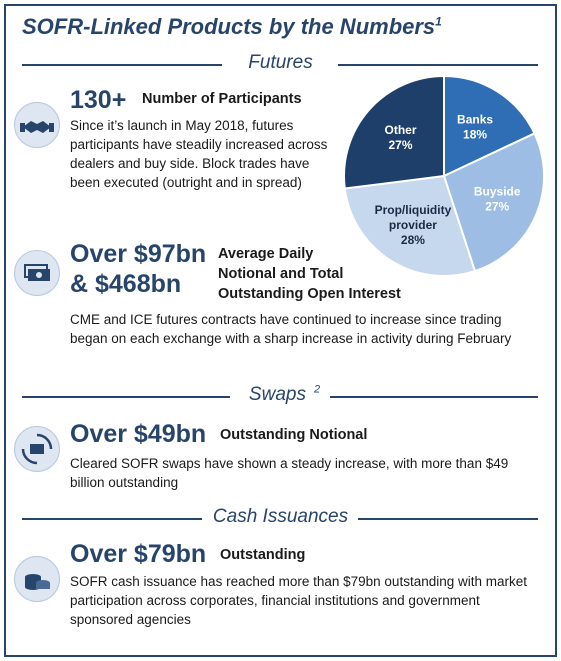 Image resolution: width=561 pixels, height=661 pixels. What do you see at coordinates (126, 284) in the screenshot?
I see `notional-value-line2: & $468bn` at bounding box center [126, 284].